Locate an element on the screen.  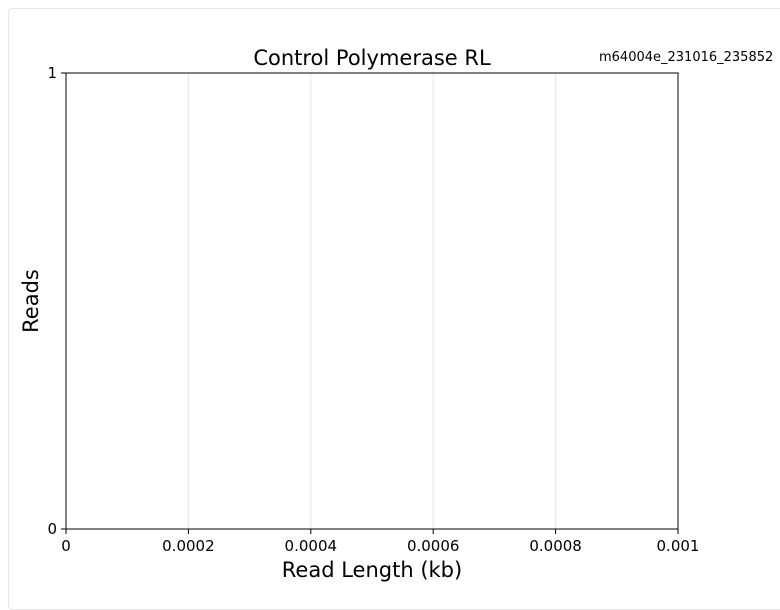
chart-subtitle: m64004e_231016_235852 is located at coordinates (686, 57).